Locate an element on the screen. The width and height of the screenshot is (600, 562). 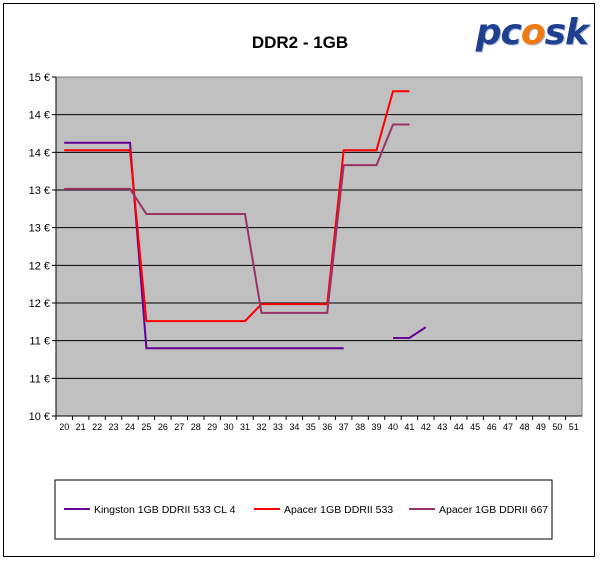
x-tick-label: 41 is located at coordinates (409, 427).